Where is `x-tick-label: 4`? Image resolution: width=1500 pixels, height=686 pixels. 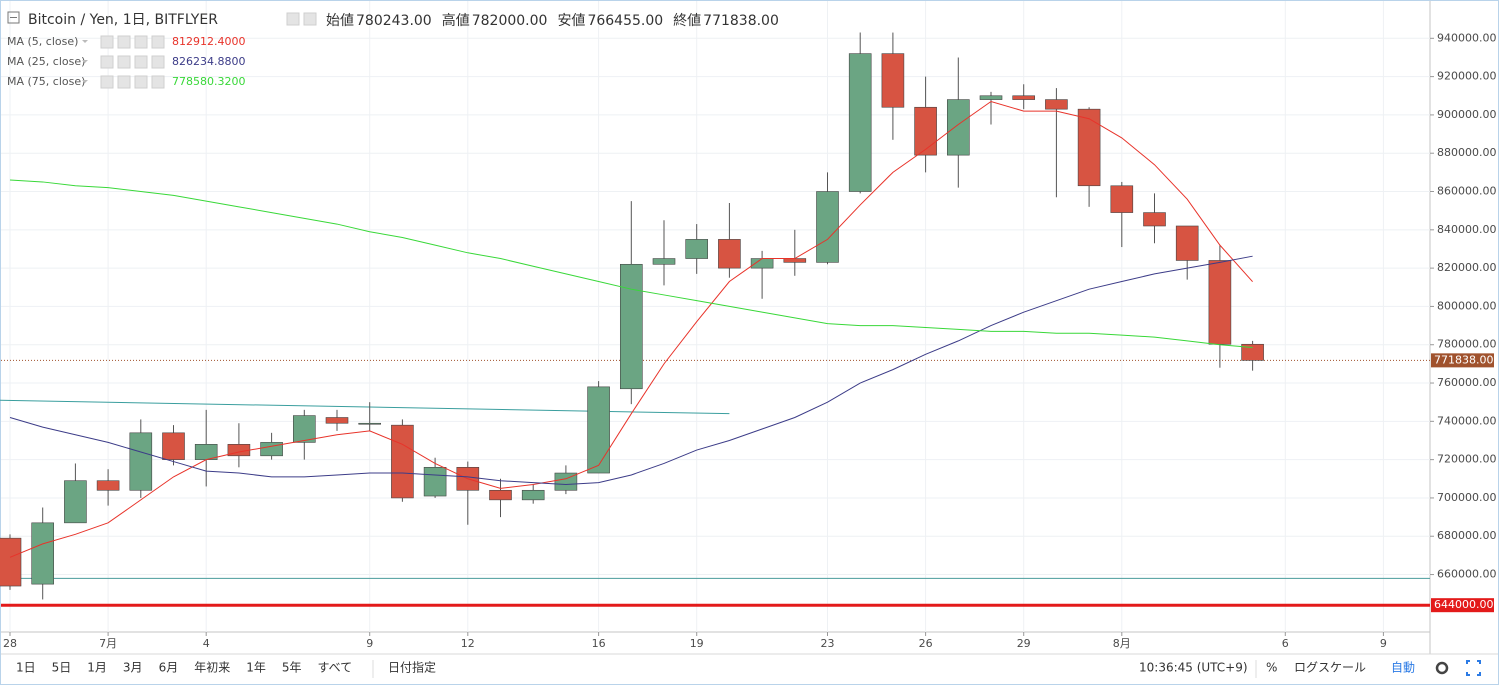
x-tick-label: 4 is located at coordinates (206, 643).